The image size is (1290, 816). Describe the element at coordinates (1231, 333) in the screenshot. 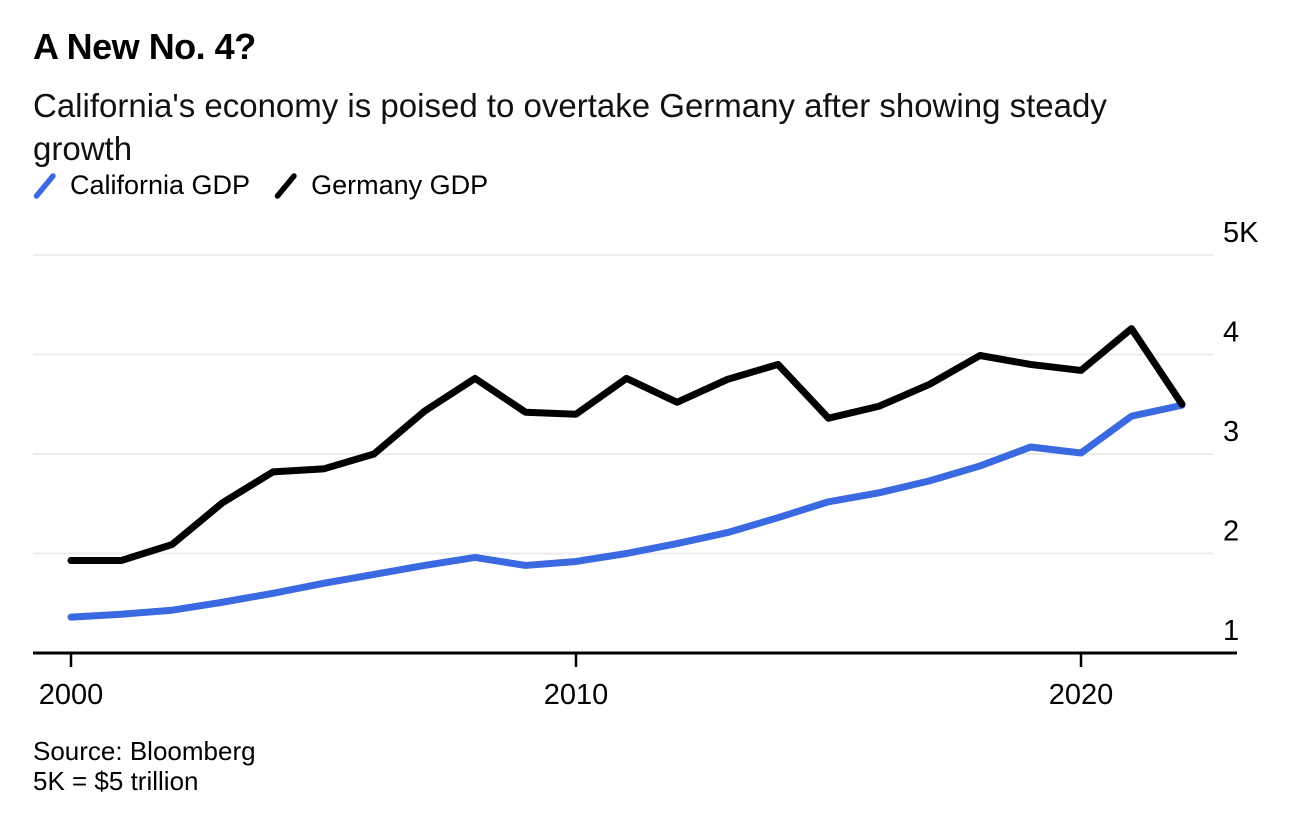

I see `y-axis-label: 4` at that location.